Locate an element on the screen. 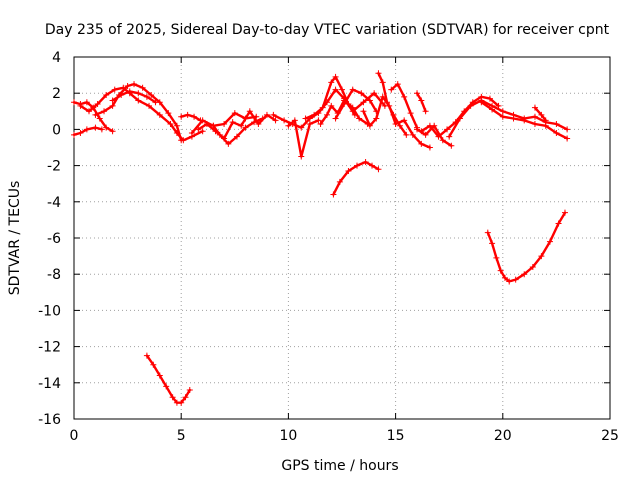  x-tick-label: 25 is located at coordinates (610, 436).